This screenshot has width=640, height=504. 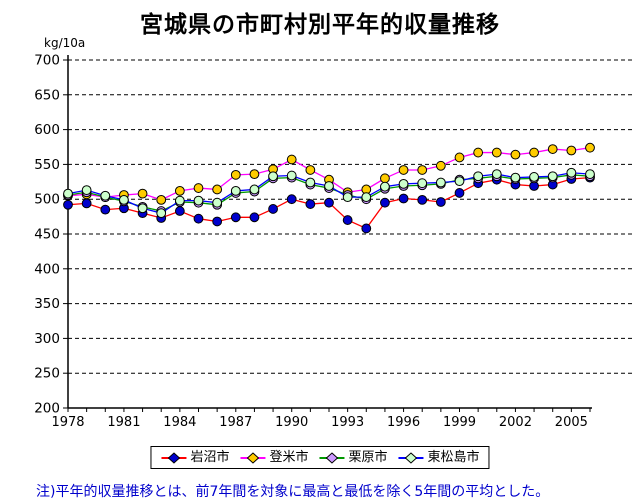 What do you see at coordinates (253, 457) in the screenshot?
I see `tome-marker-icon` at bounding box center [253, 457].